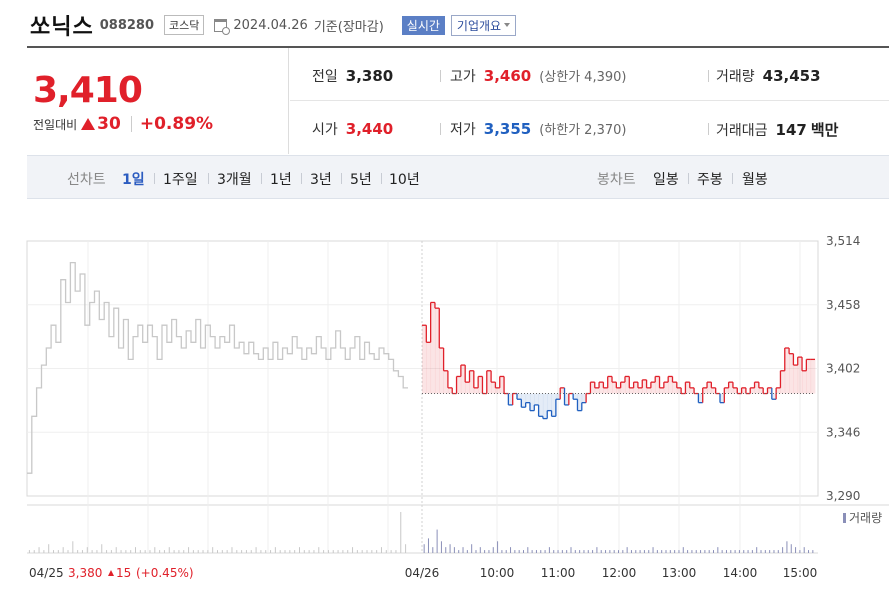 The height and width of the screenshot is (597, 889). What do you see at coordinates (281, 180) in the screenshot?
I see `tab-1year: 1년` at bounding box center [281, 180].